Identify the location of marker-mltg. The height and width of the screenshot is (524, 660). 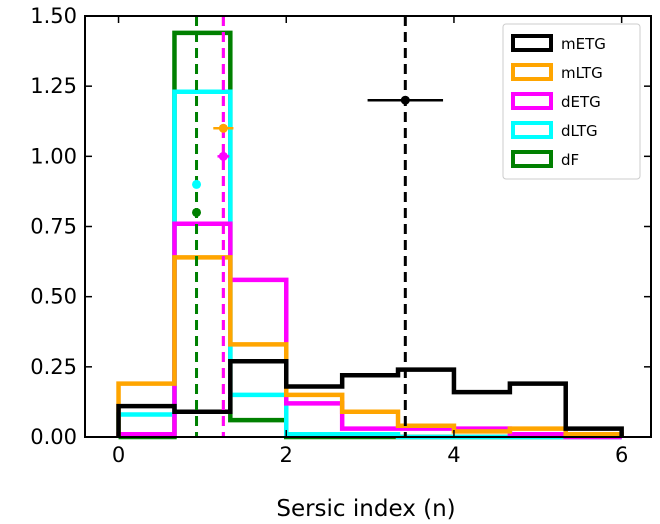
(223, 128).